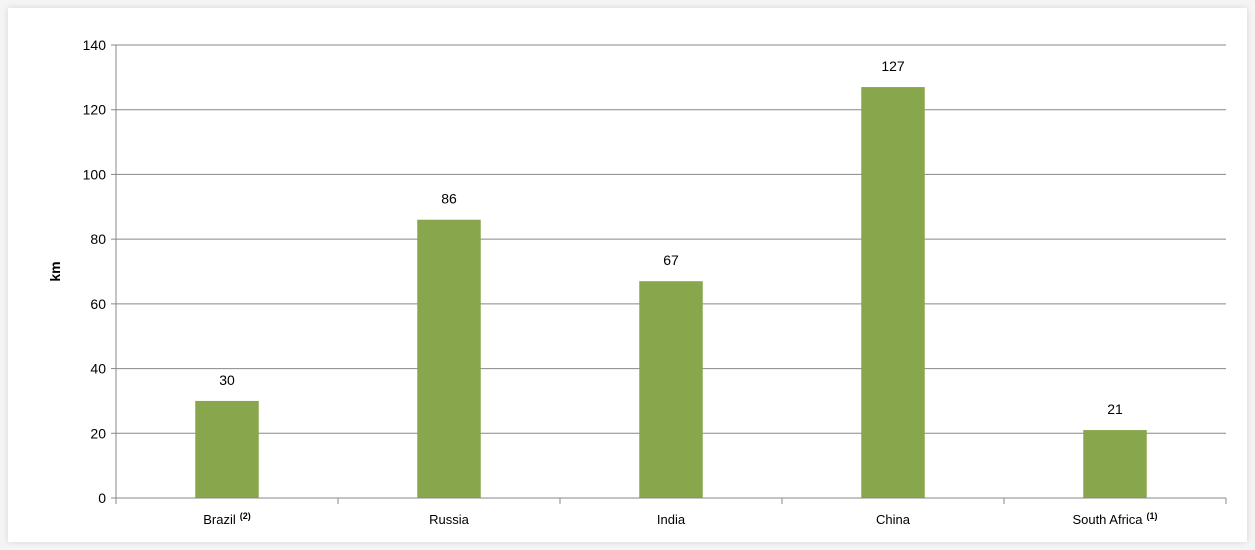 The height and width of the screenshot is (550, 1255). Describe the element at coordinates (227, 380) in the screenshot. I see `data-label: 30` at that location.